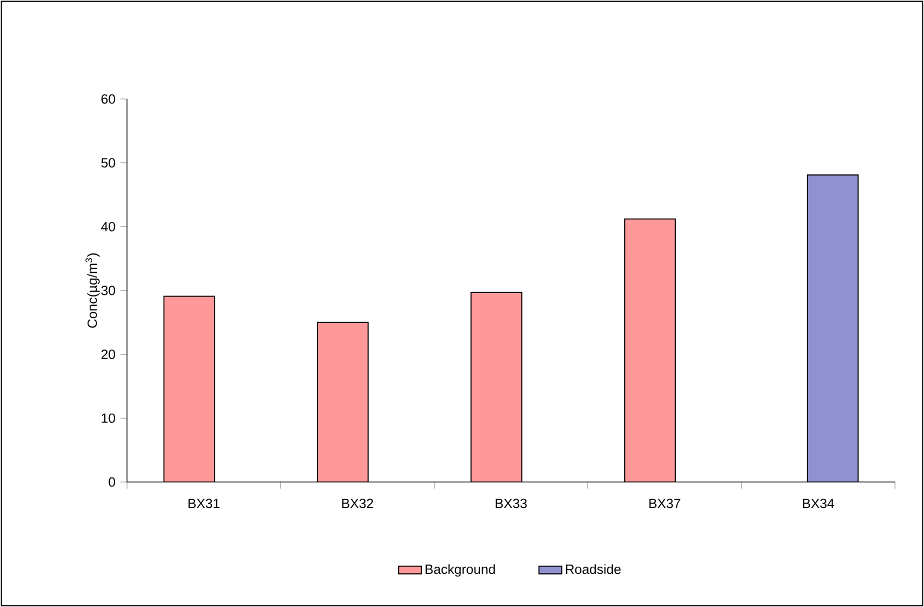 The image size is (924, 607). I want to click on x-tick-label: BX31, so click(204, 503).